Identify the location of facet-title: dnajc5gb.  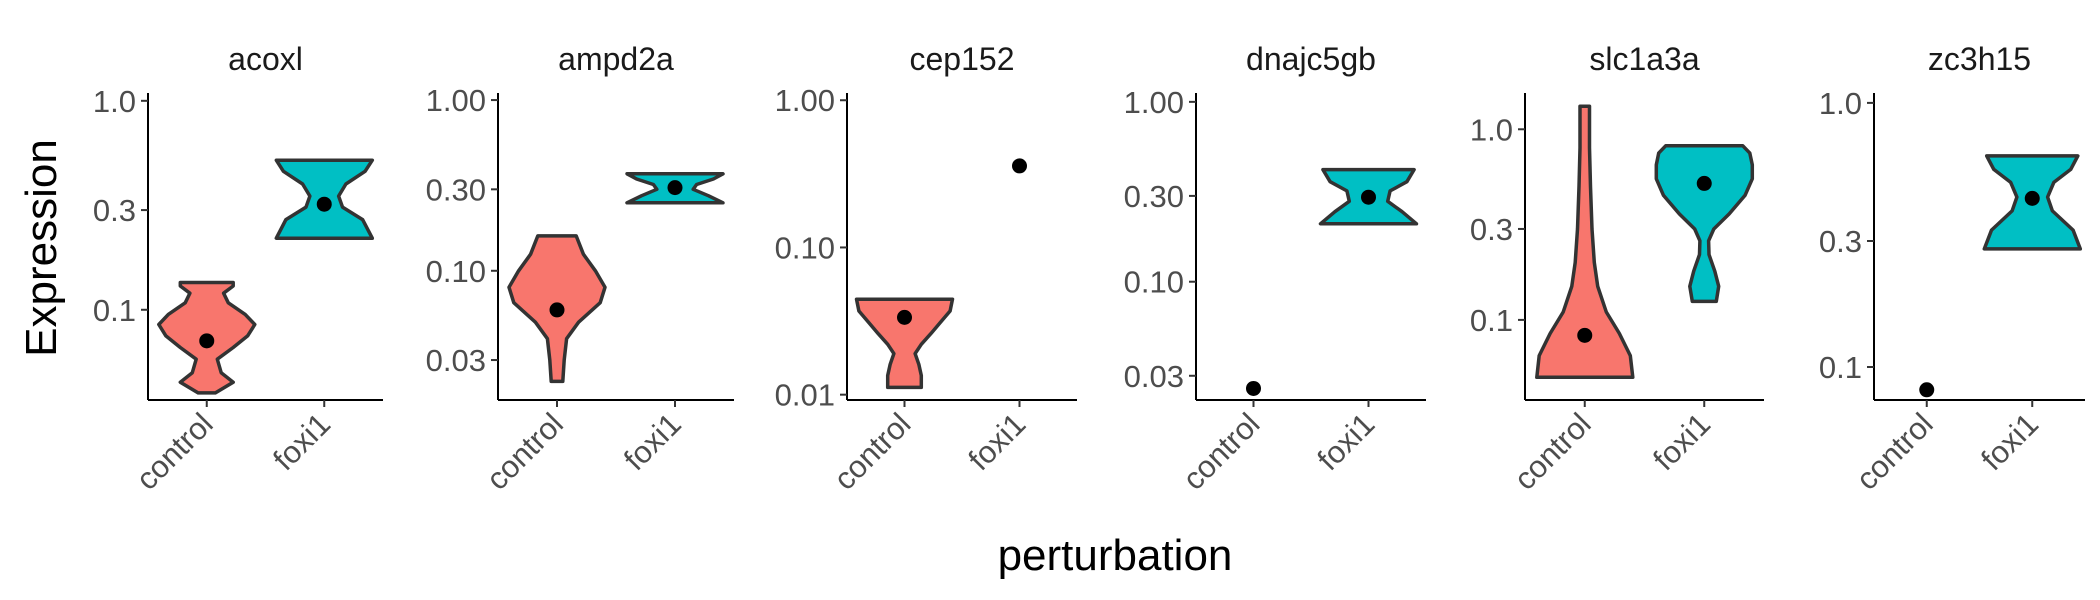
(1311, 59).